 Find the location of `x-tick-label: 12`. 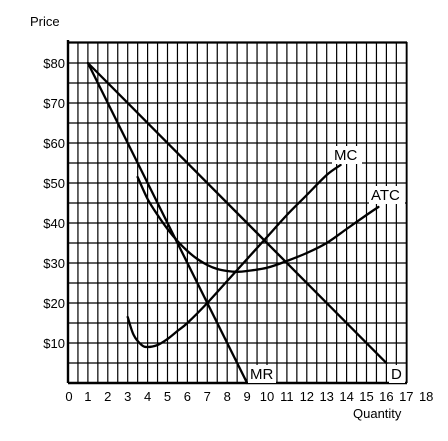

x-tick-label: 12 is located at coordinates (307, 396).